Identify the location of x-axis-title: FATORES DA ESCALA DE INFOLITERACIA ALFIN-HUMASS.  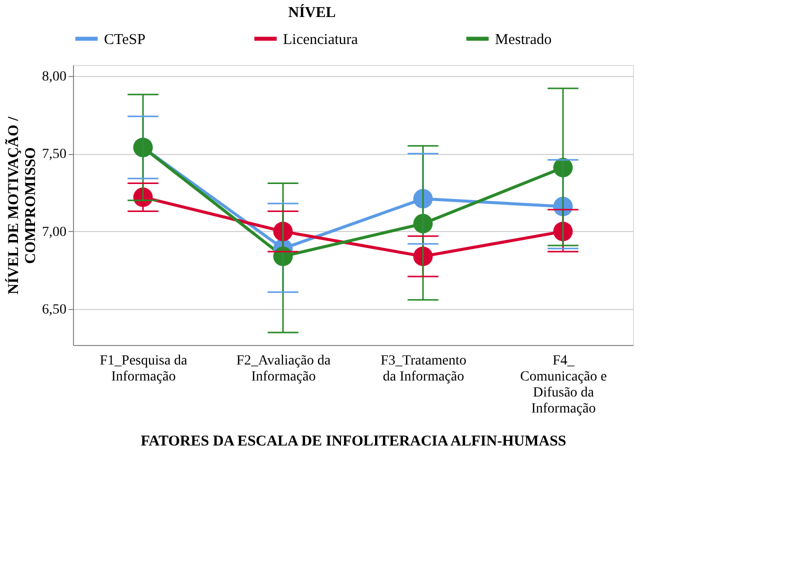
(353, 442).